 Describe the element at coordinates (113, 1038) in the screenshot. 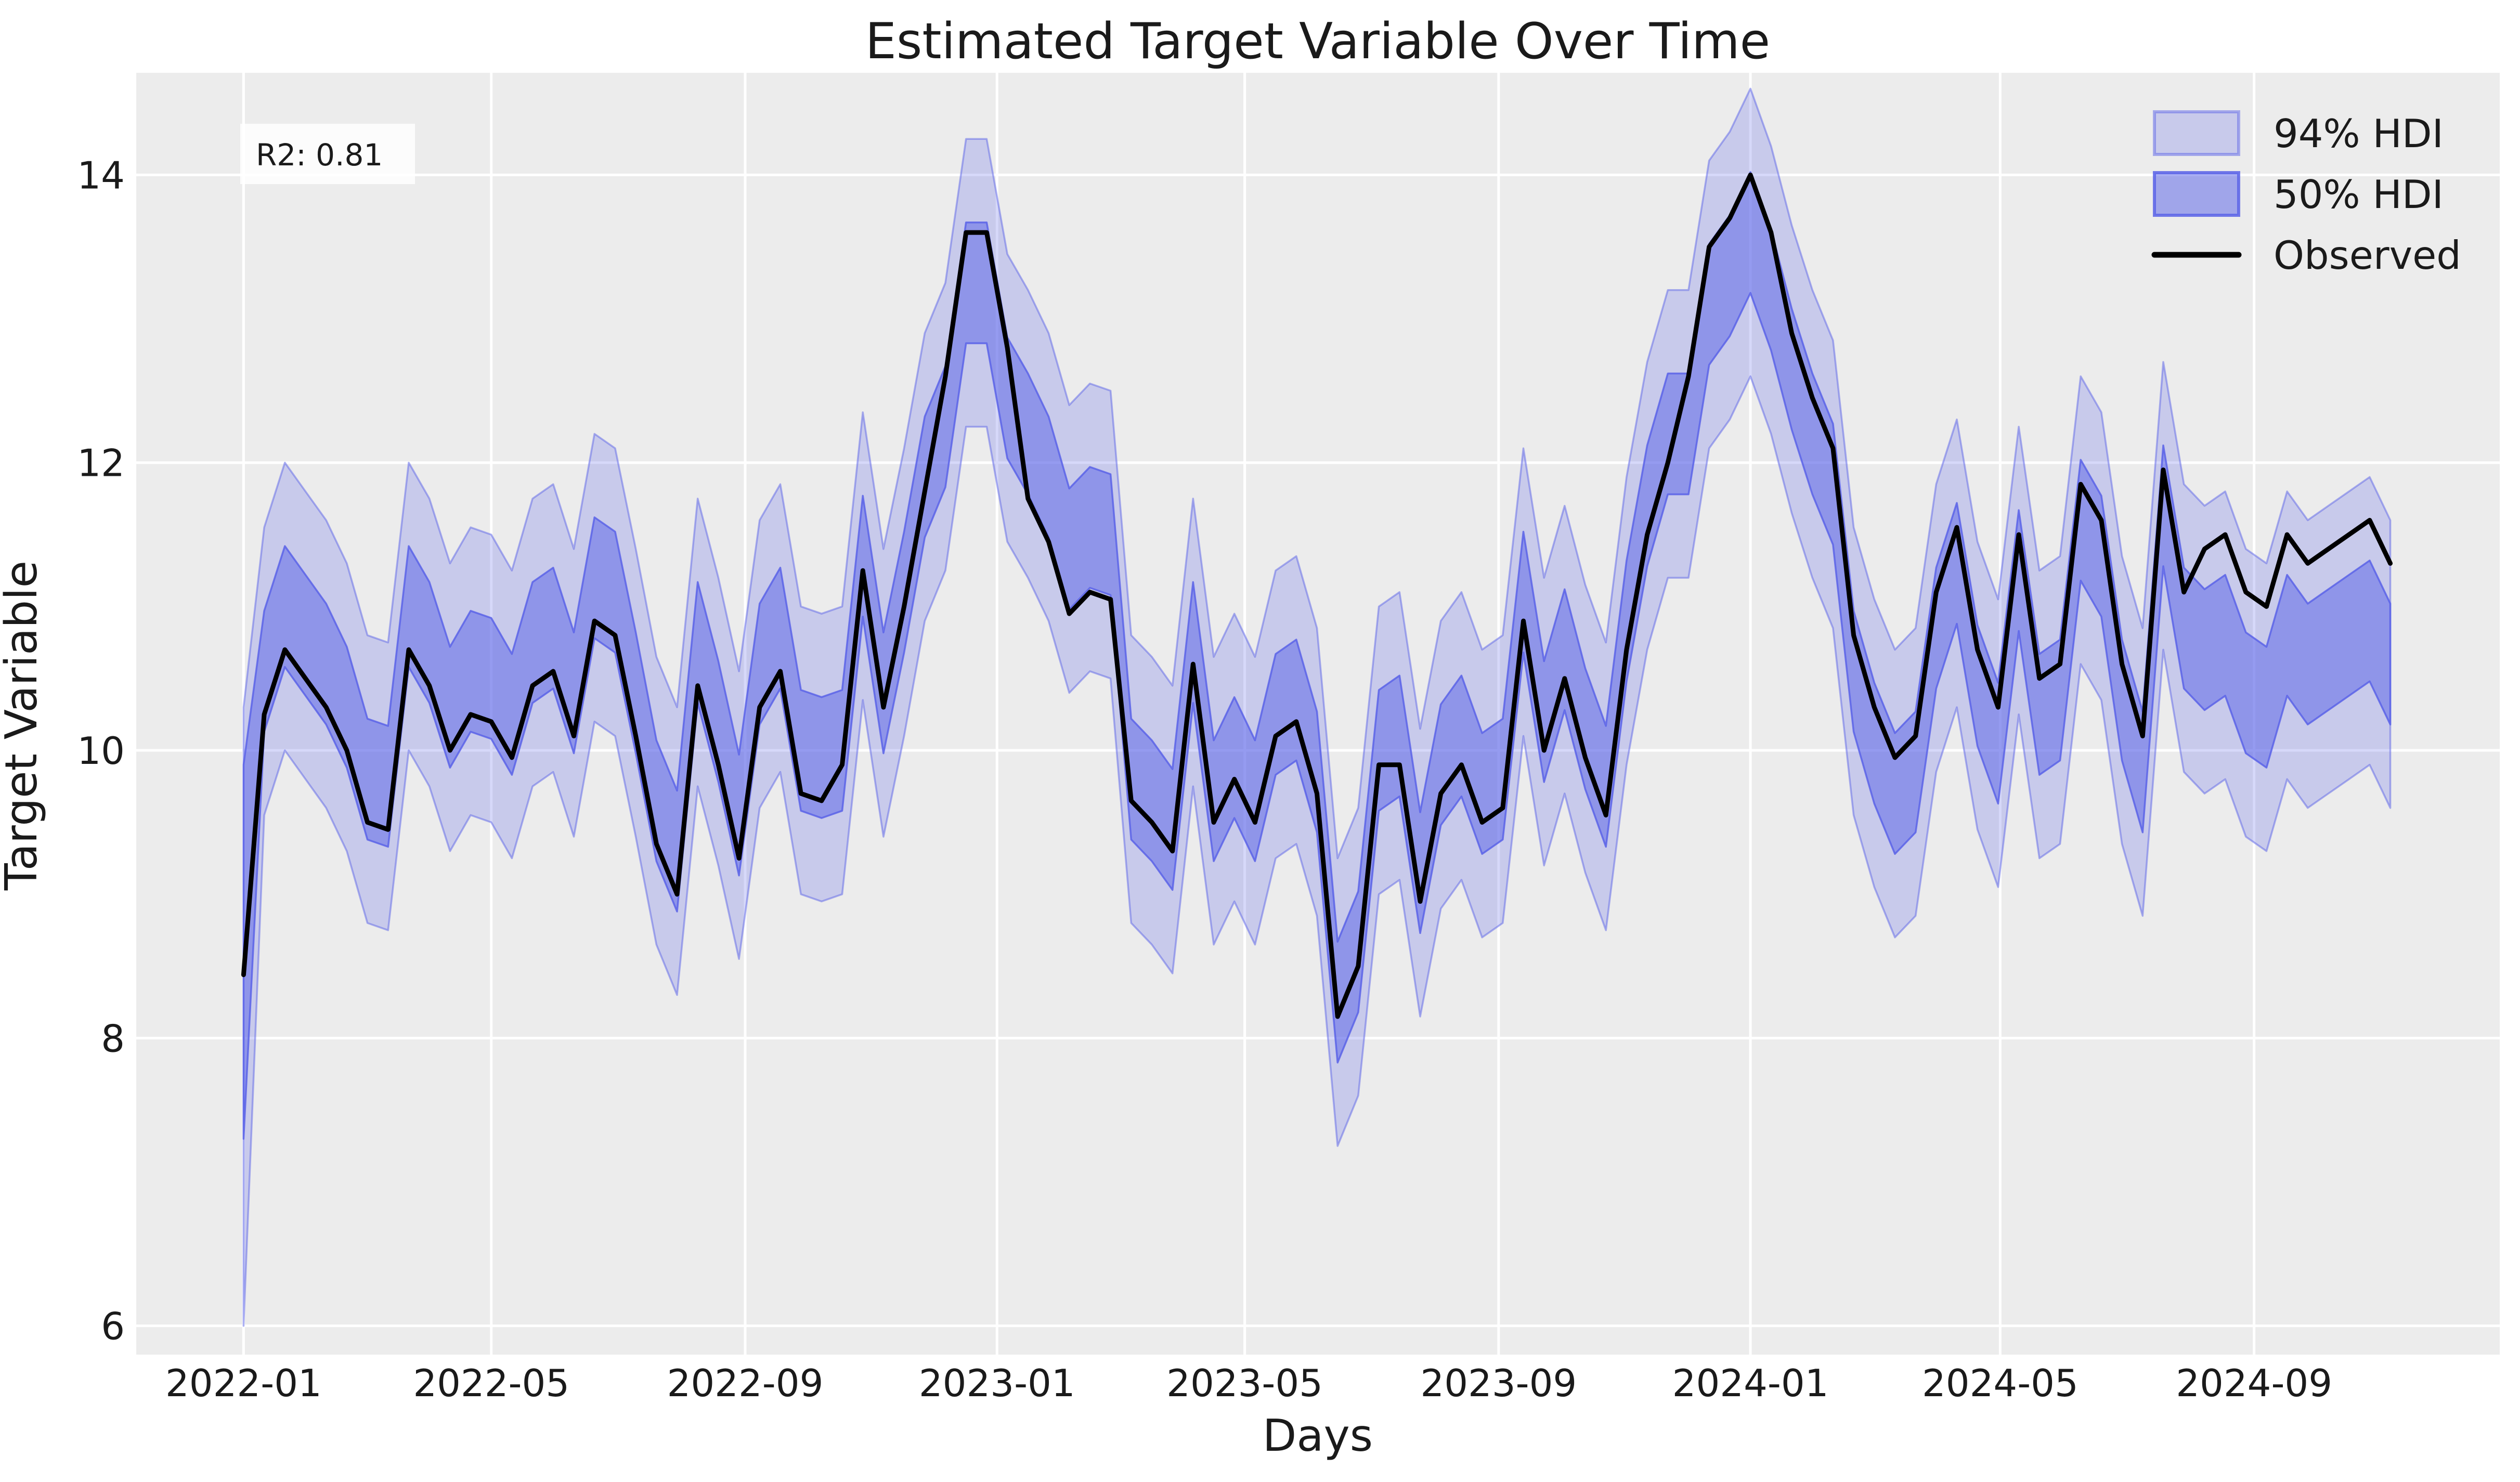

I see `y-tick-label: 8` at that location.